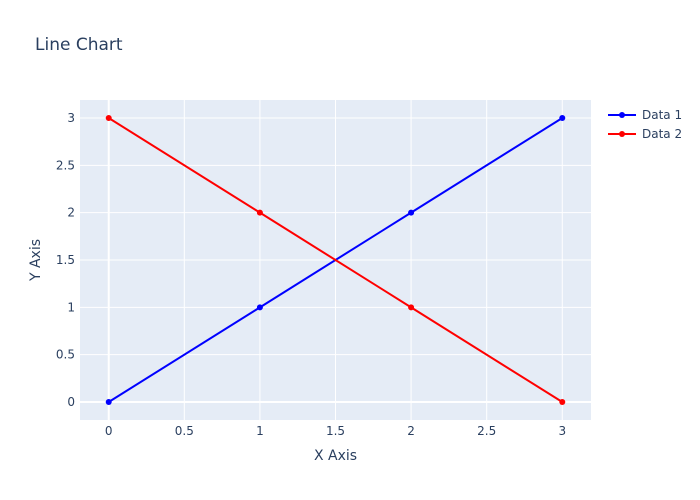  Describe the element at coordinates (662, 134) in the screenshot. I see `legend-label: Data 2` at that location.